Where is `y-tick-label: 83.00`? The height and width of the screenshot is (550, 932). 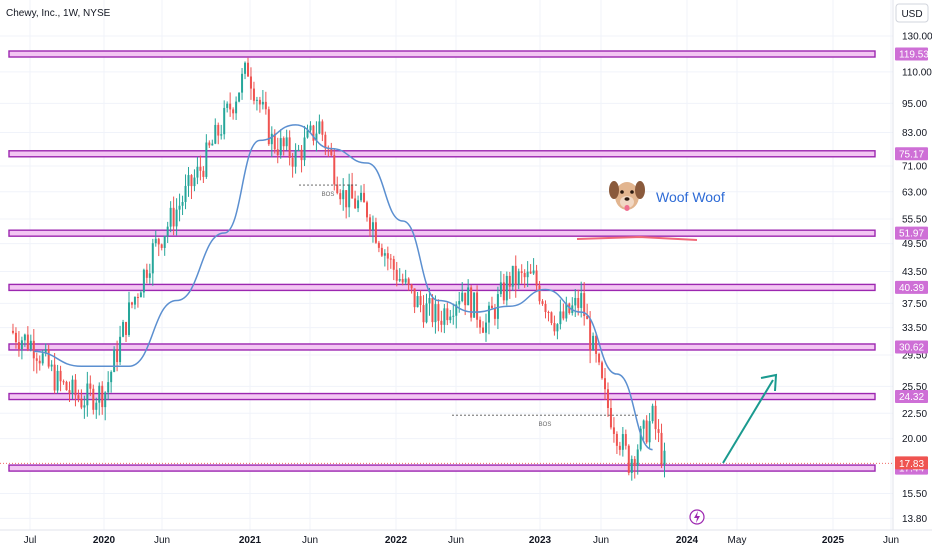 y-tick-label: 83.00 is located at coordinates (914, 133).